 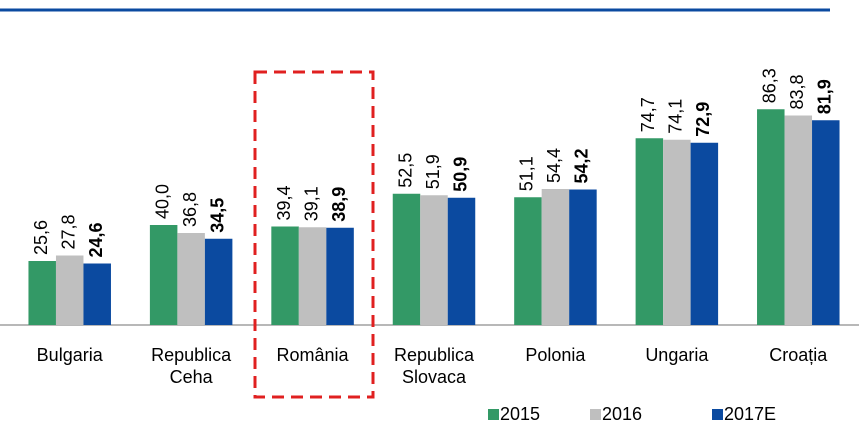 I want to click on legend-label: 2015, so click(x=520, y=414).